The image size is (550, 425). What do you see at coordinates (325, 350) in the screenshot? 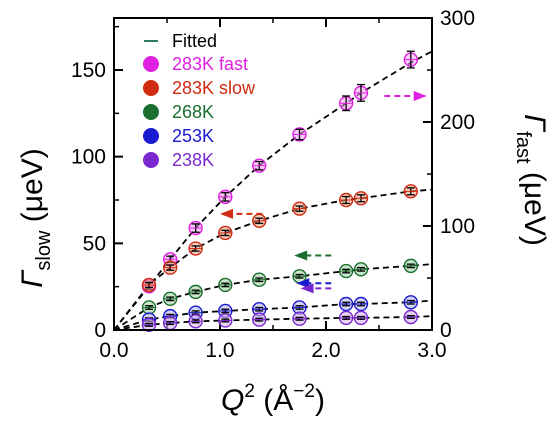
I see `x-tick-label: 2.0` at bounding box center [325, 350].